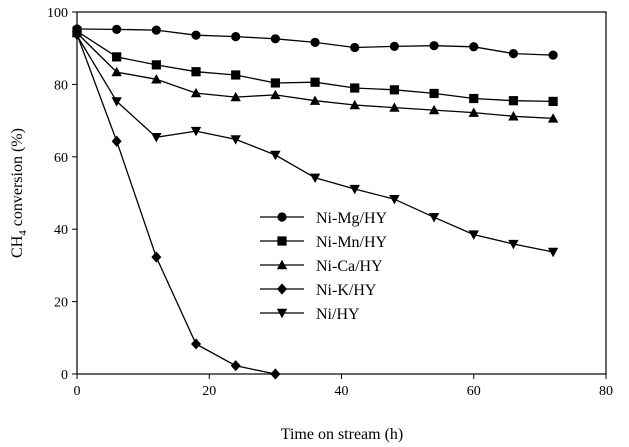  What do you see at coordinates (349, 266) in the screenshot?
I see `legend-label: Ni-Ca/HY` at bounding box center [349, 266].